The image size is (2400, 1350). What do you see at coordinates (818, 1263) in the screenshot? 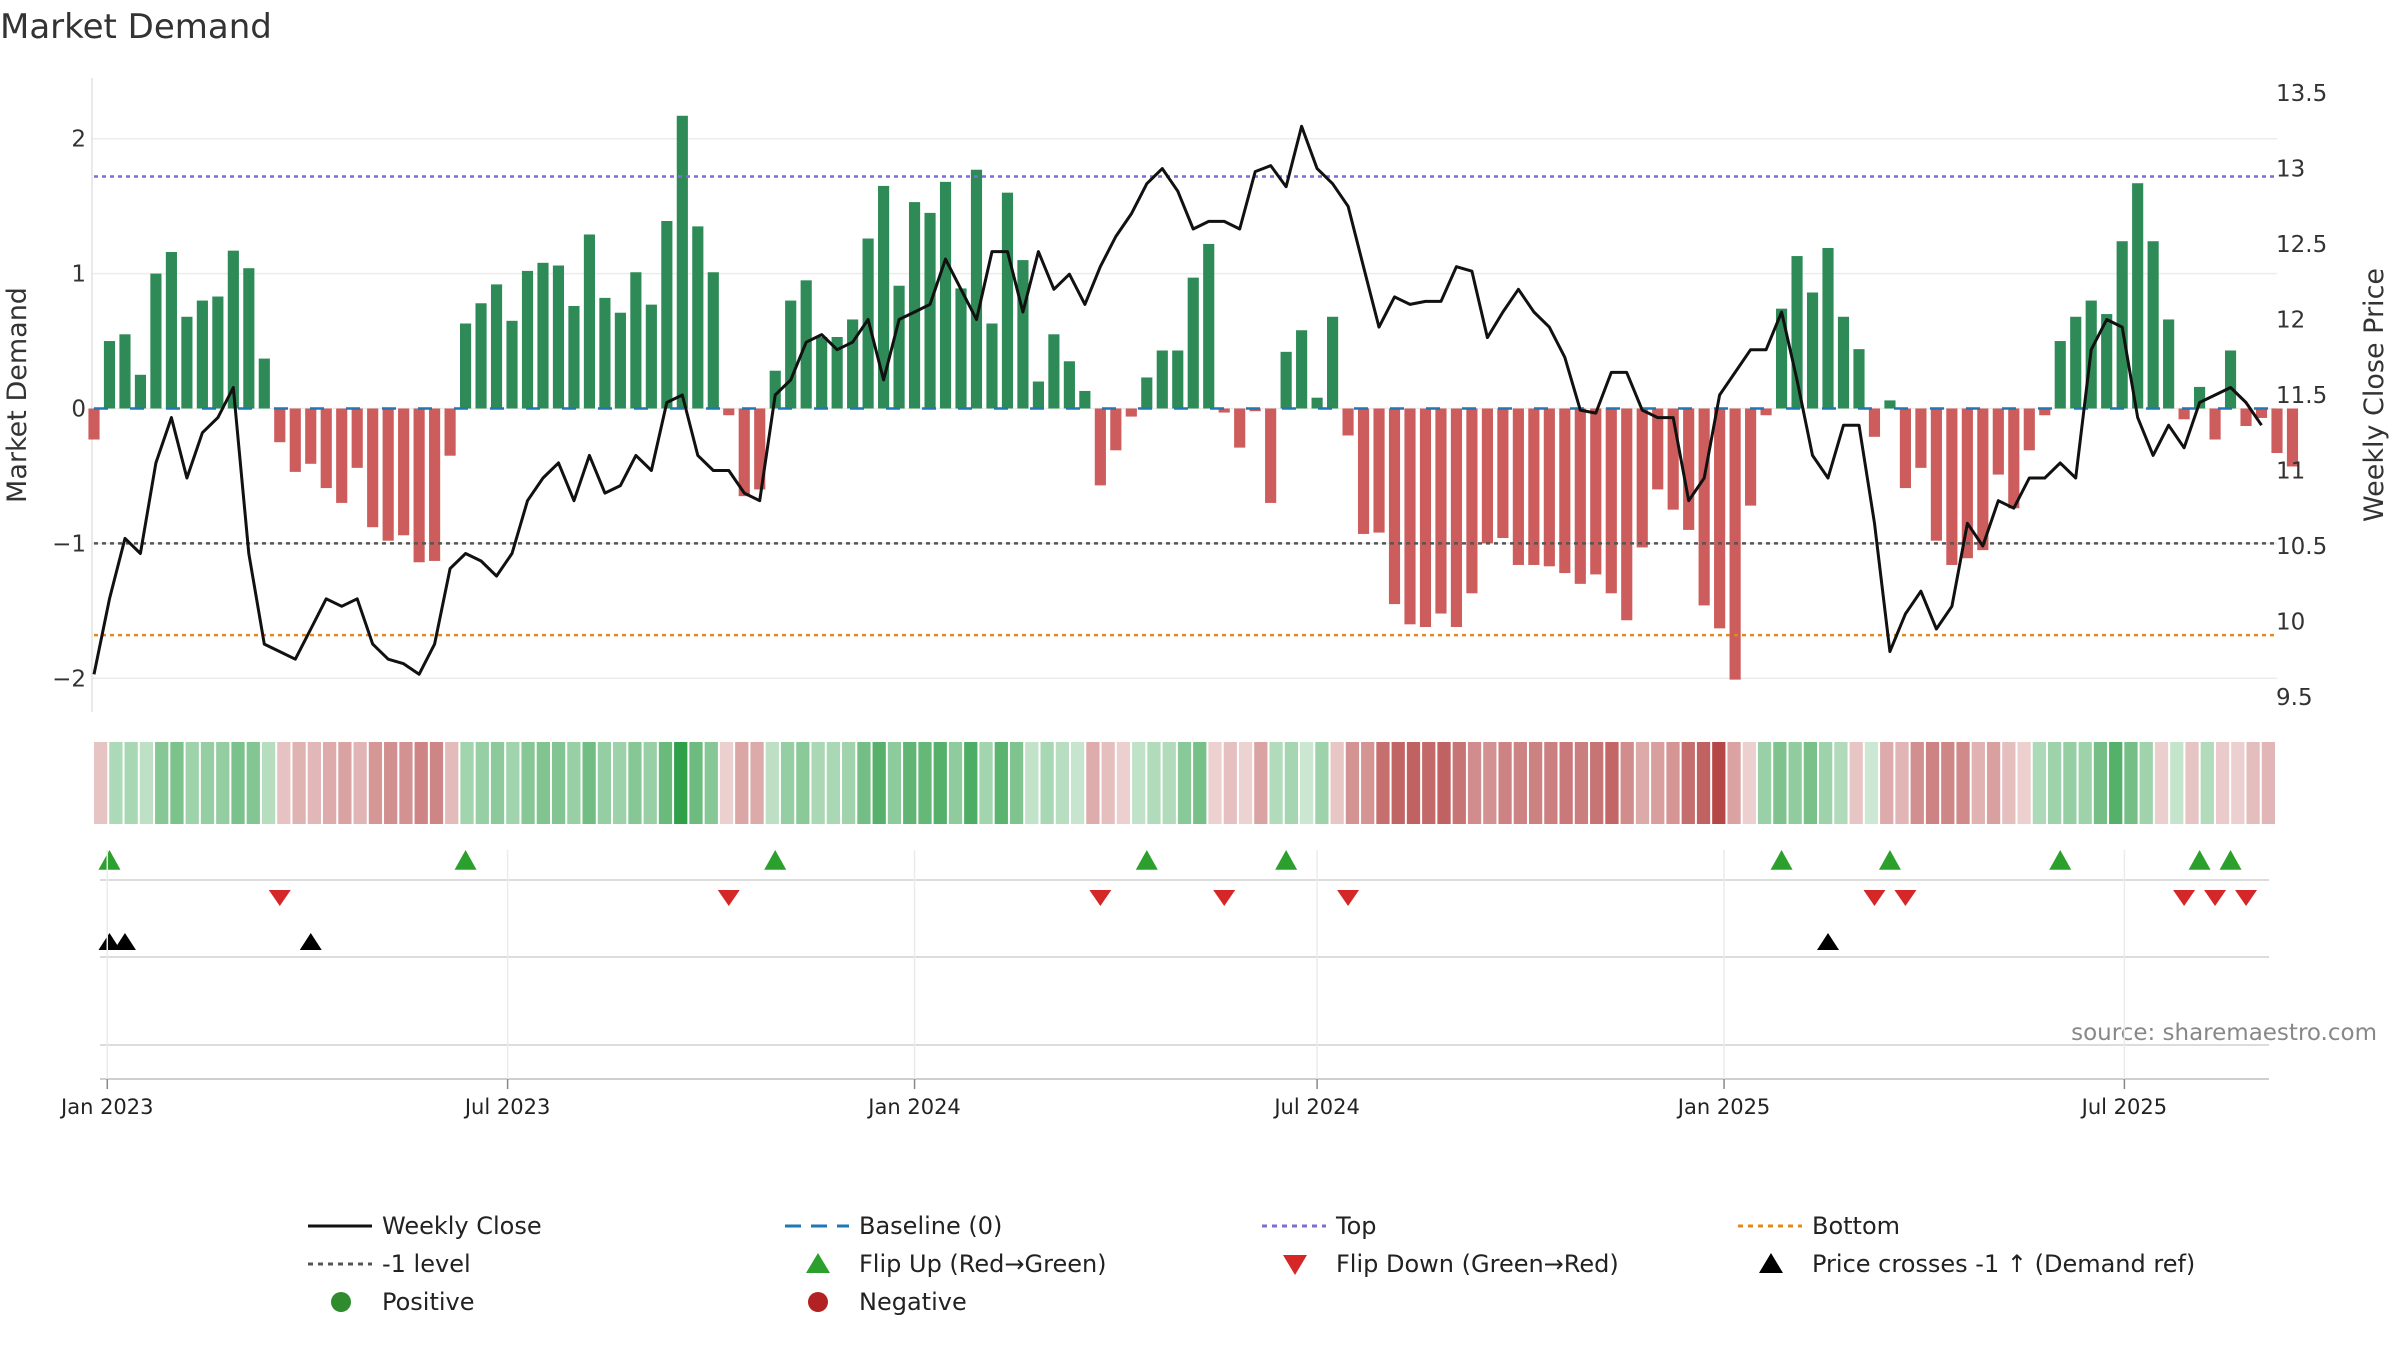
I see `legend-swatch` at bounding box center [818, 1263].